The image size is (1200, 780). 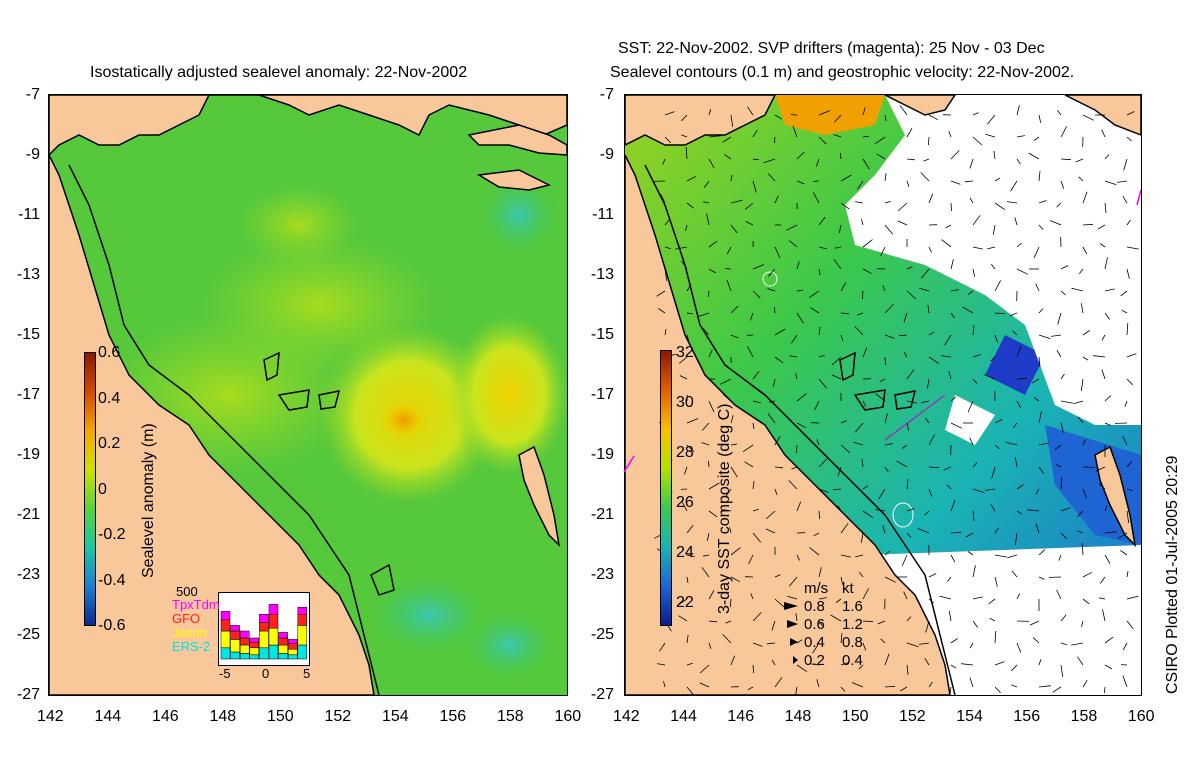 What do you see at coordinates (794, 642) in the screenshot?
I see `velocity-key-arrow` at bounding box center [794, 642].